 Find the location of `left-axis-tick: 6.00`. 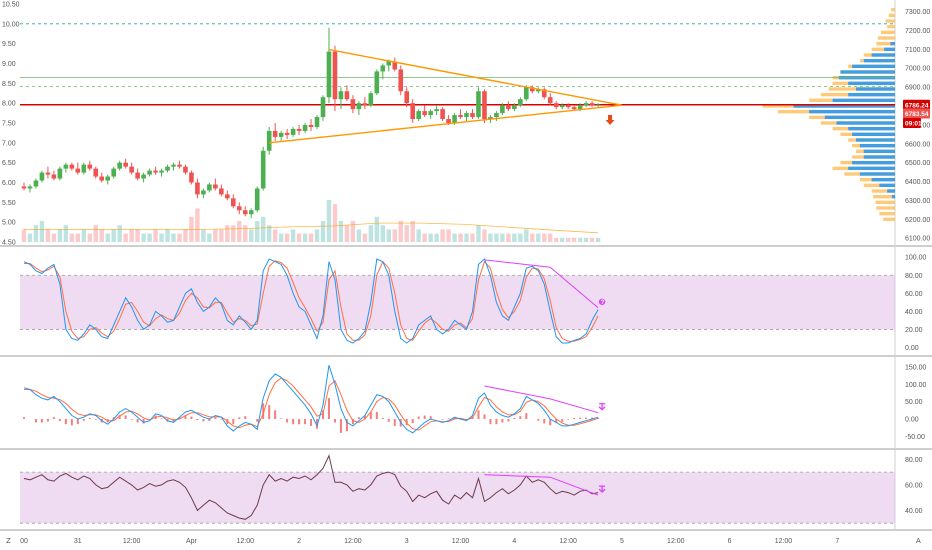

left-axis-tick: 6.00 is located at coordinates (9, 183).